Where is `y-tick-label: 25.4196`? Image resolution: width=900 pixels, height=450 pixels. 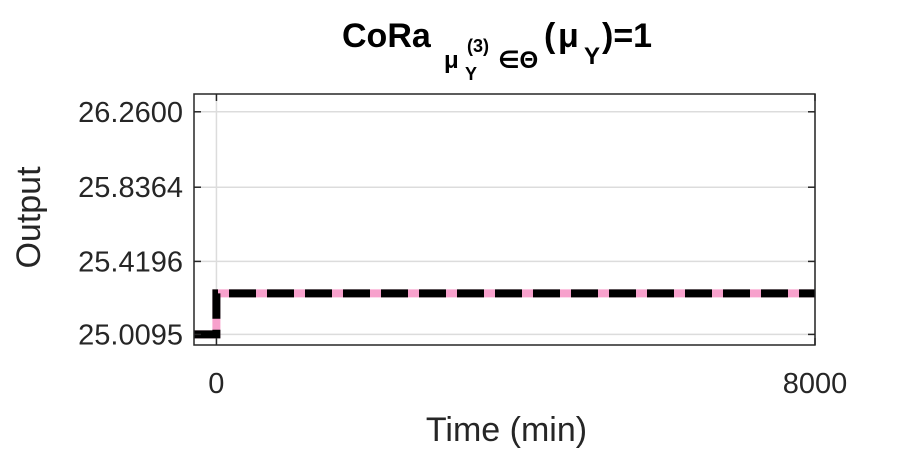
y-tick-label: 25.4196 is located at coordinates (130, 262).